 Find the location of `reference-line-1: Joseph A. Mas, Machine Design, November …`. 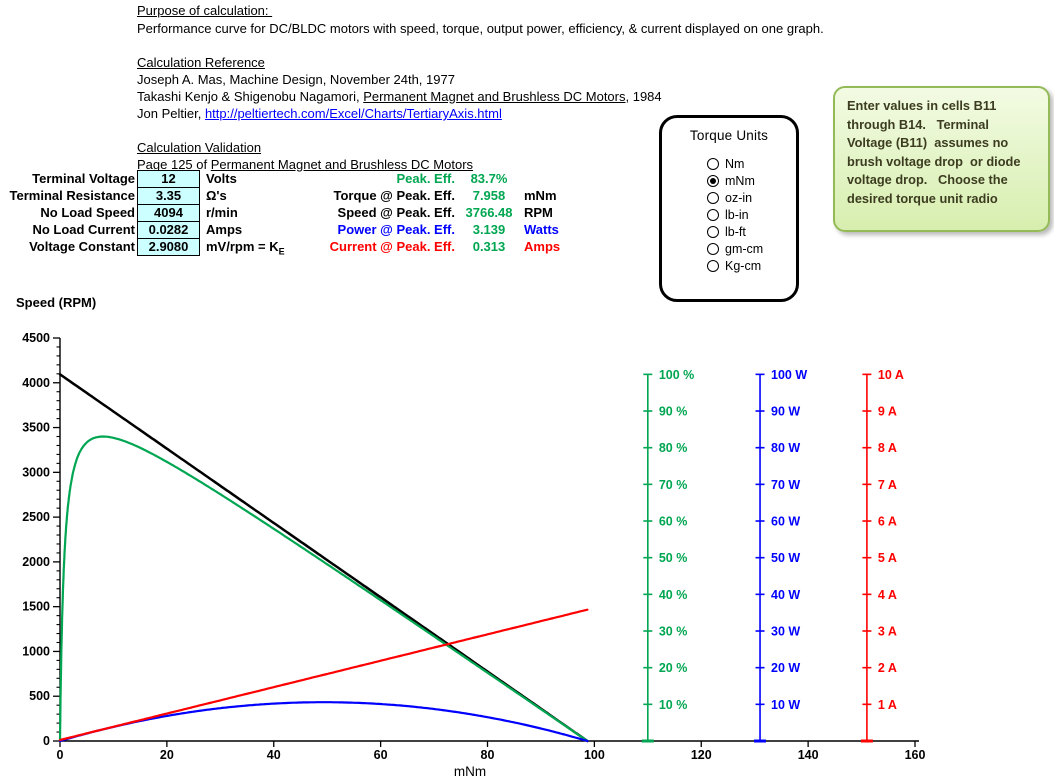

reference-line-1: Joseph A. Mas, Machine Design, November … is located at coordinates (296, 79).